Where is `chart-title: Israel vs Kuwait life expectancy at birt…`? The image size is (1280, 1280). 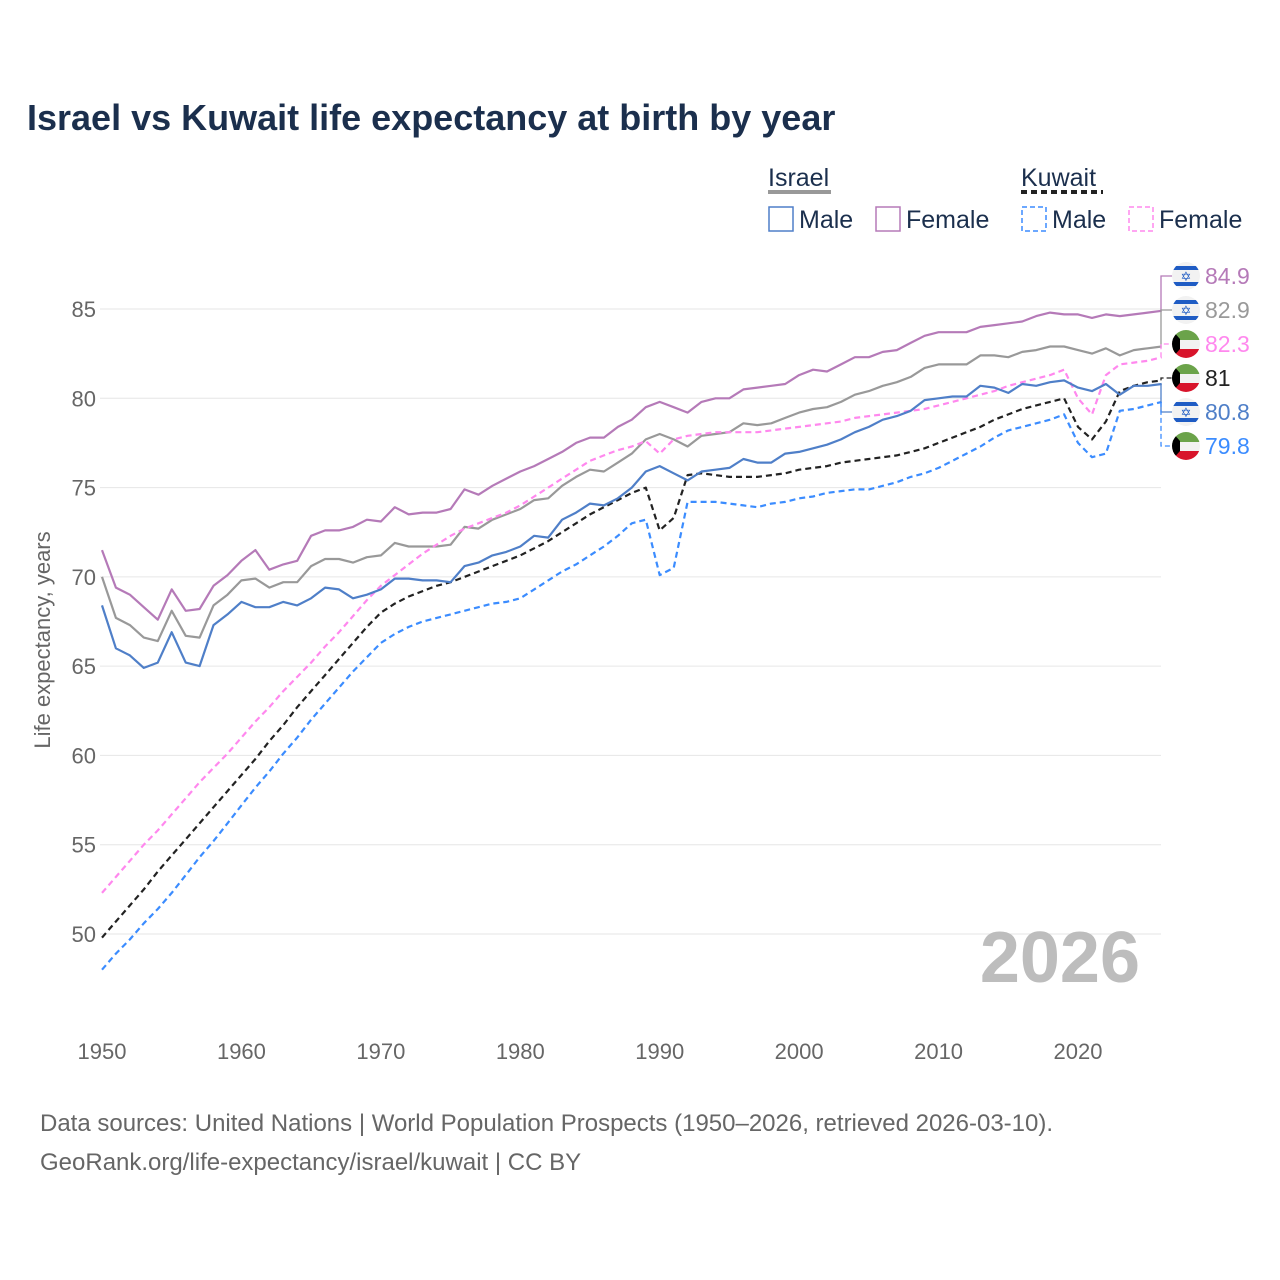
chart-title: Israel vs Kuwait life expectancy at birt… is located at coordinates (431, 117).